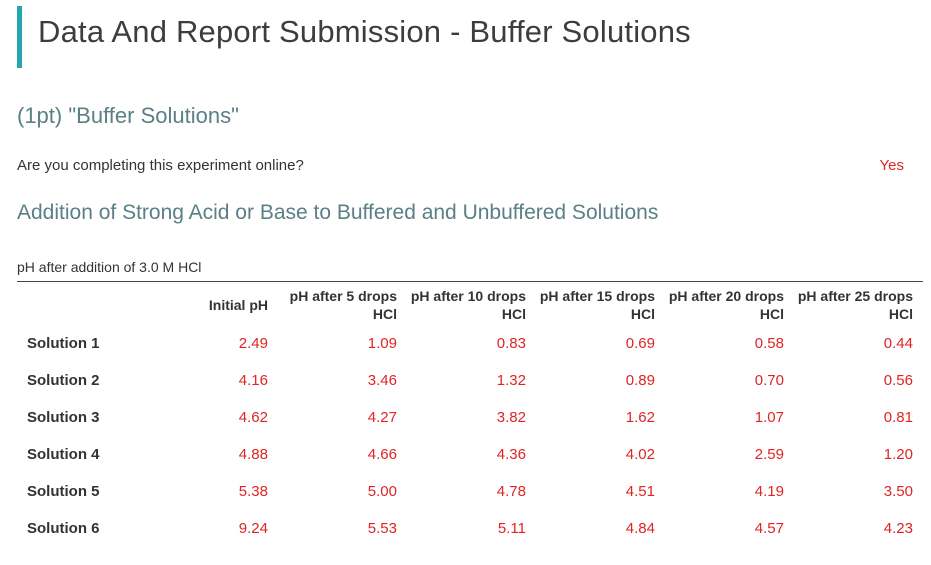 This screenshot has width=931, height=565. I want to click on table-cell: 0.81, so click(898, 417).